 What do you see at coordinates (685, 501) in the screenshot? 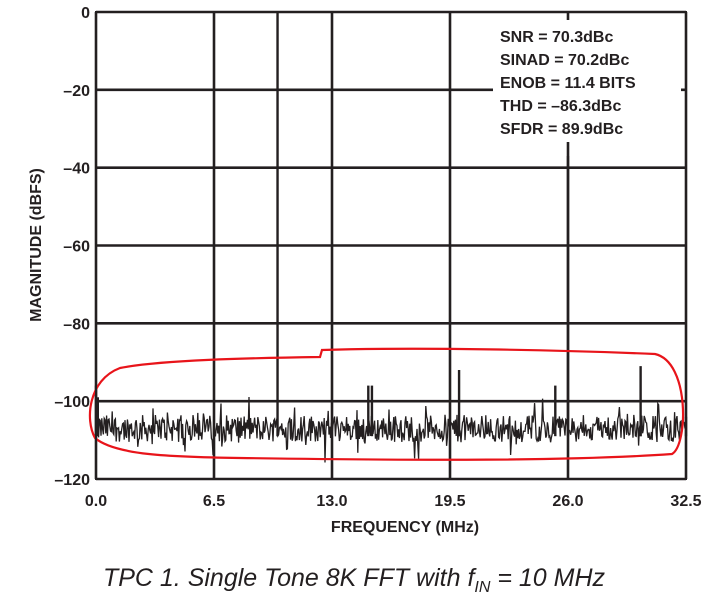
I see `x-tick-label: 32.5` at bounding box center [685, 501].